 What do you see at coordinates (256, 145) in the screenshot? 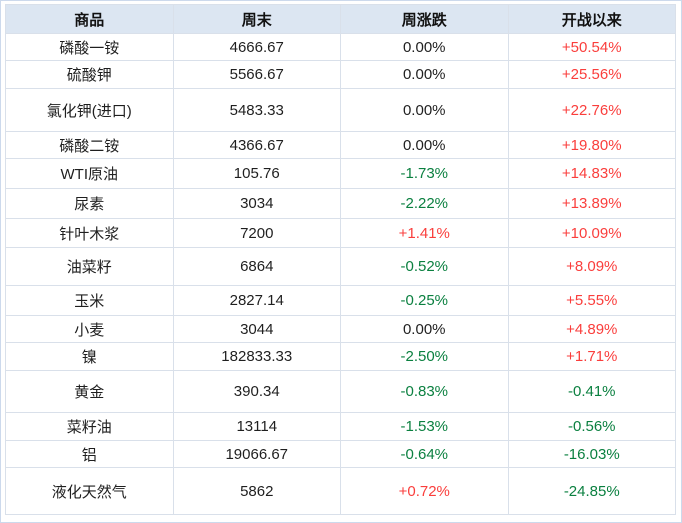
I see `weekend-value-cell: 4366.67` at bounding box center [256, 145].